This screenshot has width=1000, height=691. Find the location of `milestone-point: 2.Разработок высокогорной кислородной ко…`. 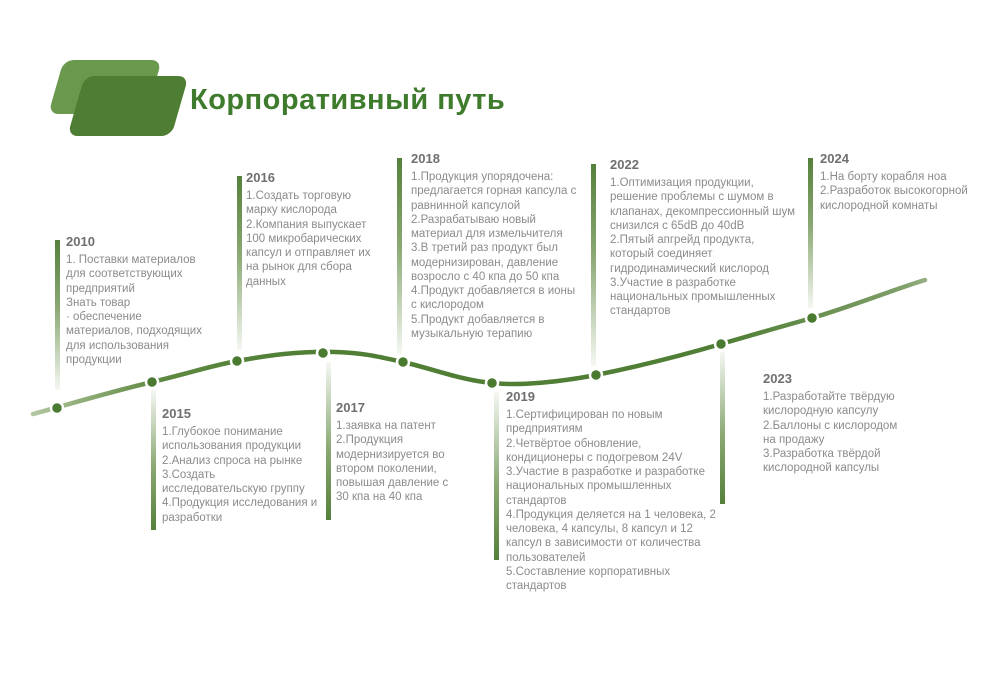

milestone-point: 2.Разработок высокогорной кислородной ко… is located at coordinates (894, 198).